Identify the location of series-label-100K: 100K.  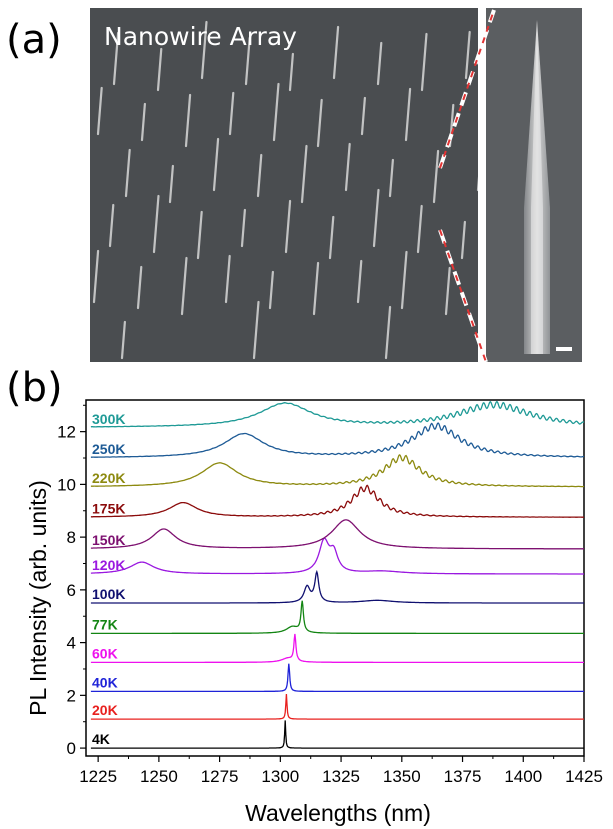
(108, 594).